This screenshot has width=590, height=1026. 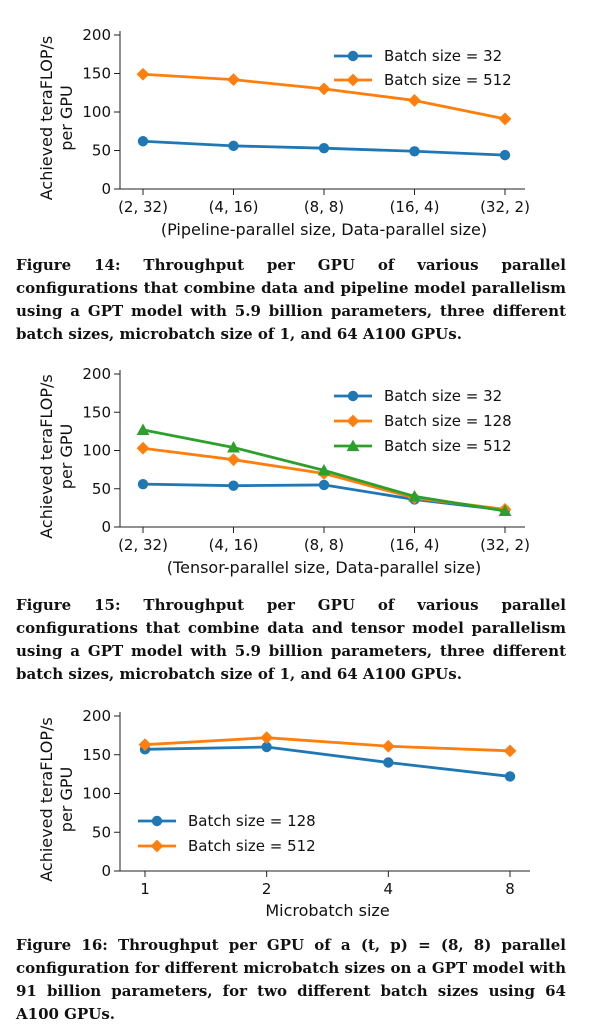 I want to click on x-tick-label: 2, so click(x=267, y=889).